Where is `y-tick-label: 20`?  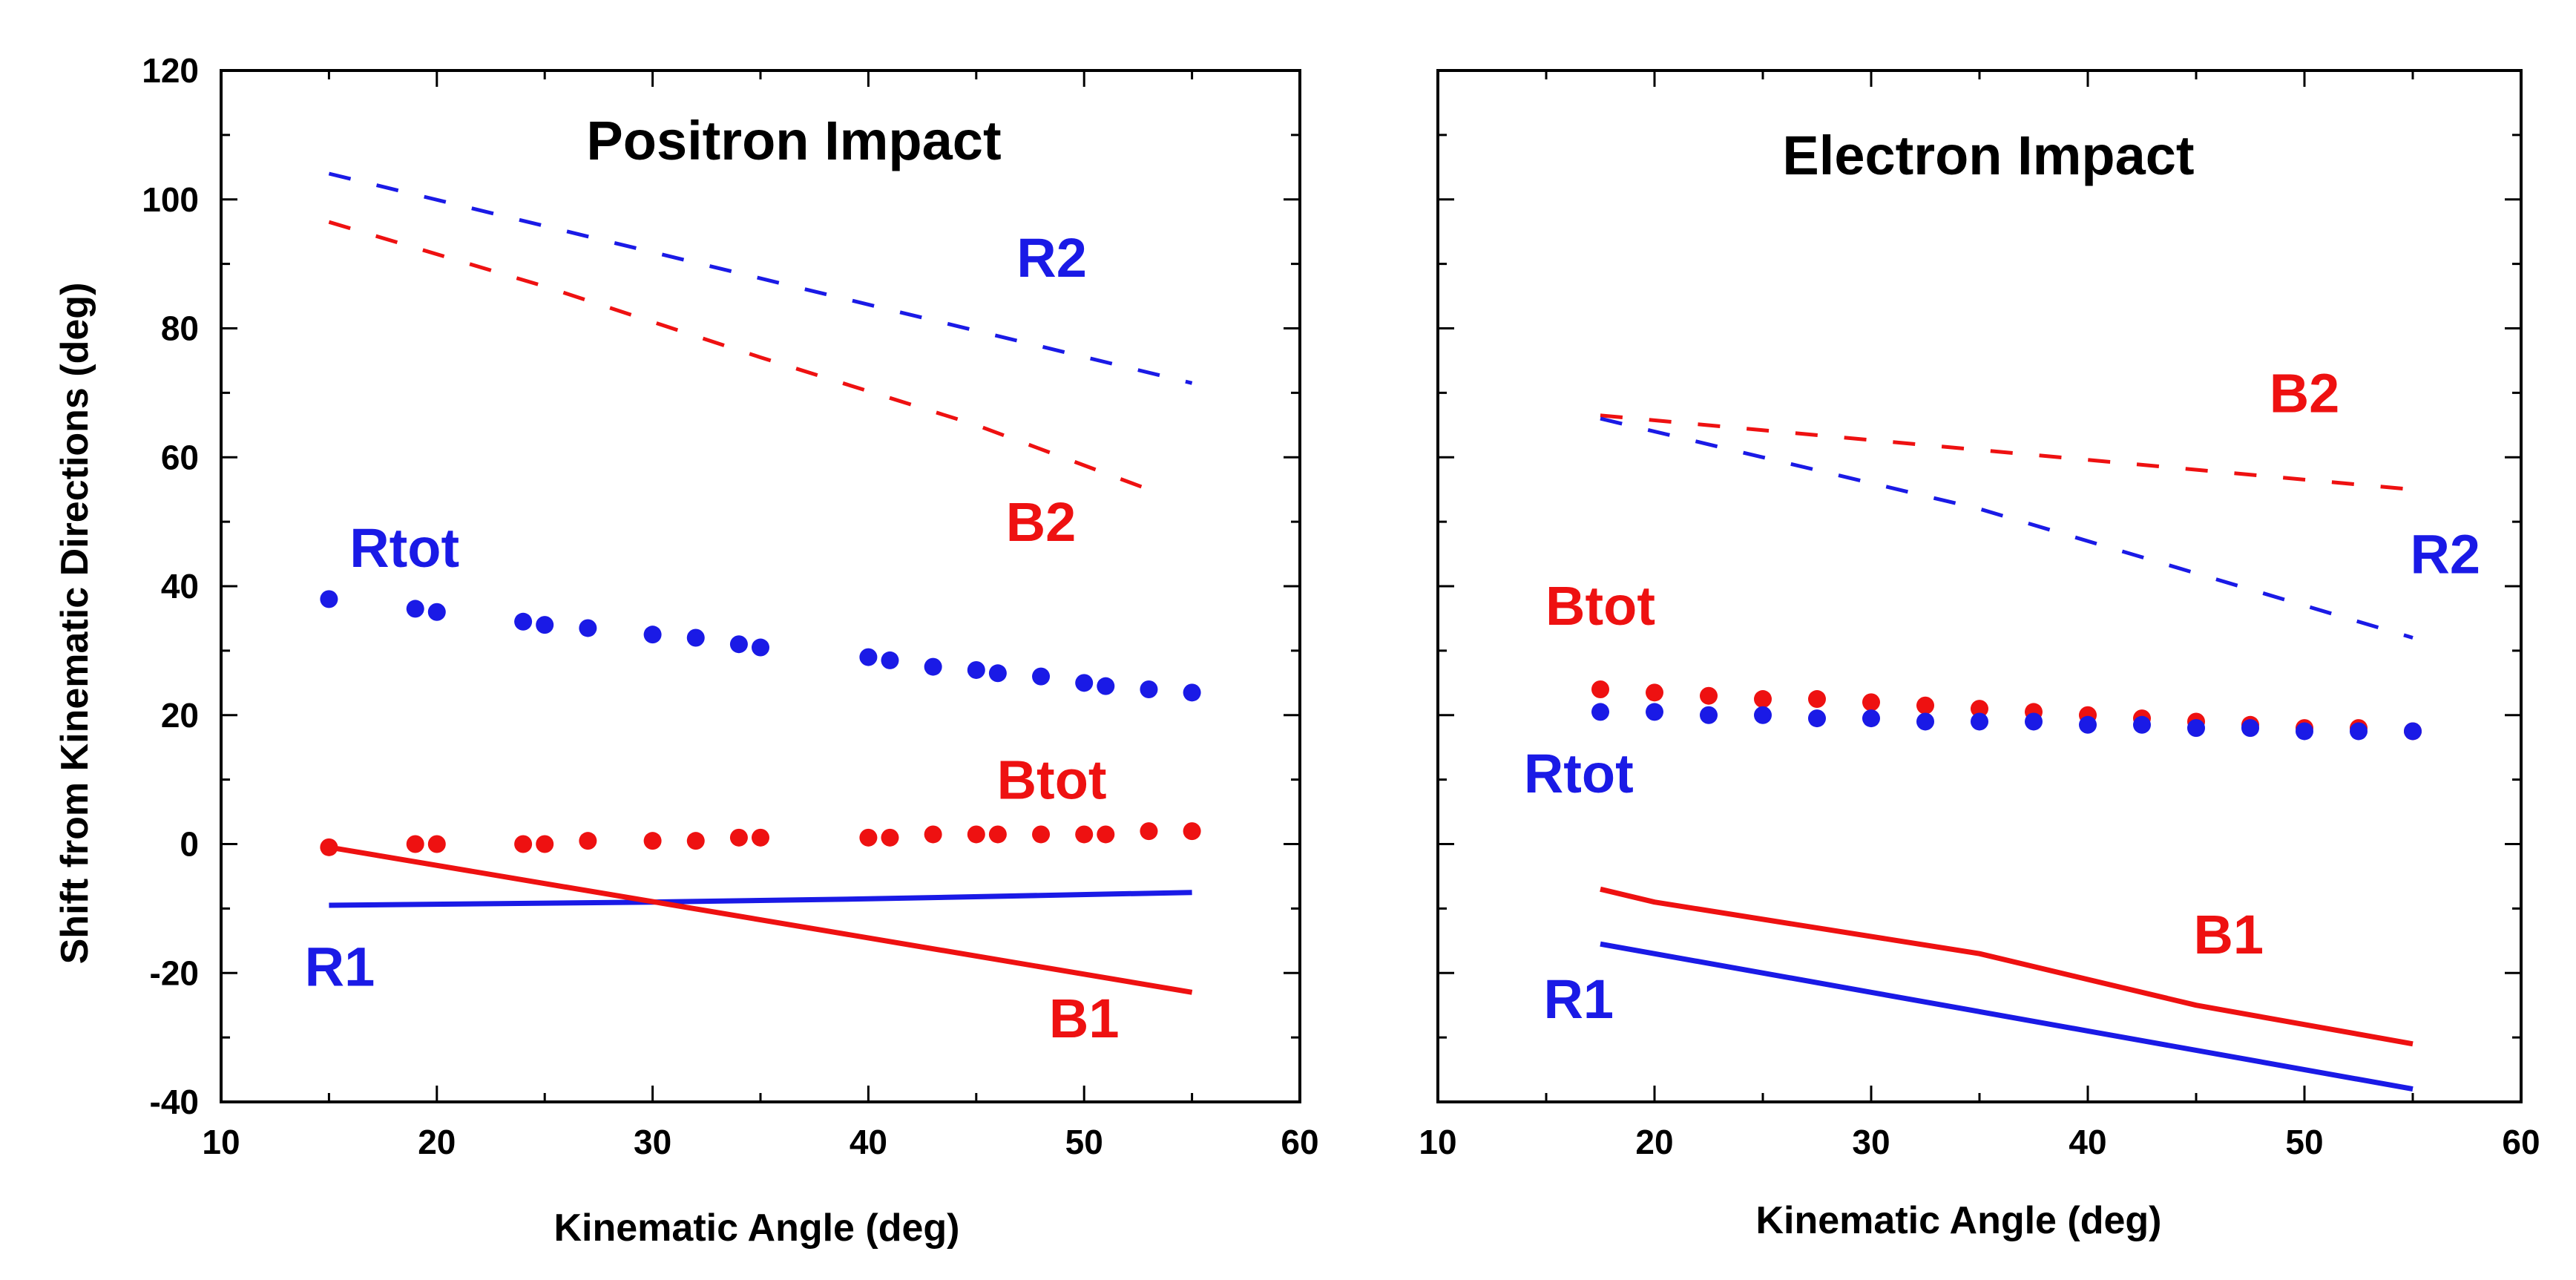 y-tick-label: 20 is located at coordinates (180, 715).